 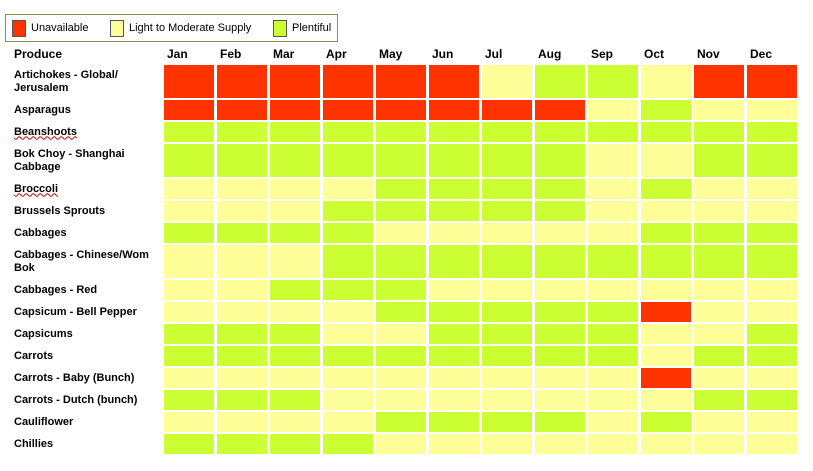 What do you see at coordinates (50, 28) in the screenshot?
I see `legend-item-unavailable: Unavailable` at bounding box center [50, 28].